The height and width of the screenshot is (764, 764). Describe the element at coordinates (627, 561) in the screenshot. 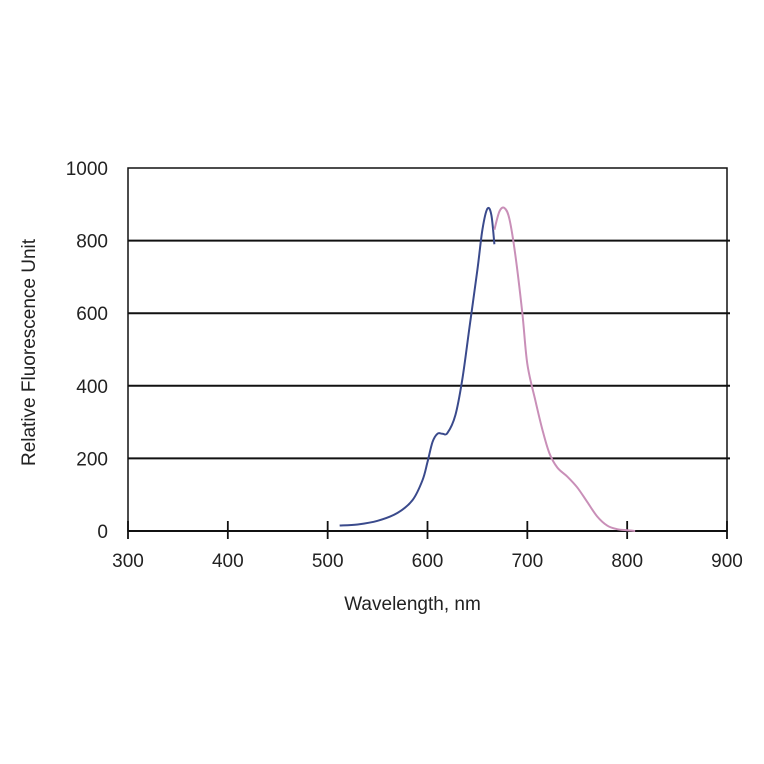

I see `x-tick-label: 800` at that location.